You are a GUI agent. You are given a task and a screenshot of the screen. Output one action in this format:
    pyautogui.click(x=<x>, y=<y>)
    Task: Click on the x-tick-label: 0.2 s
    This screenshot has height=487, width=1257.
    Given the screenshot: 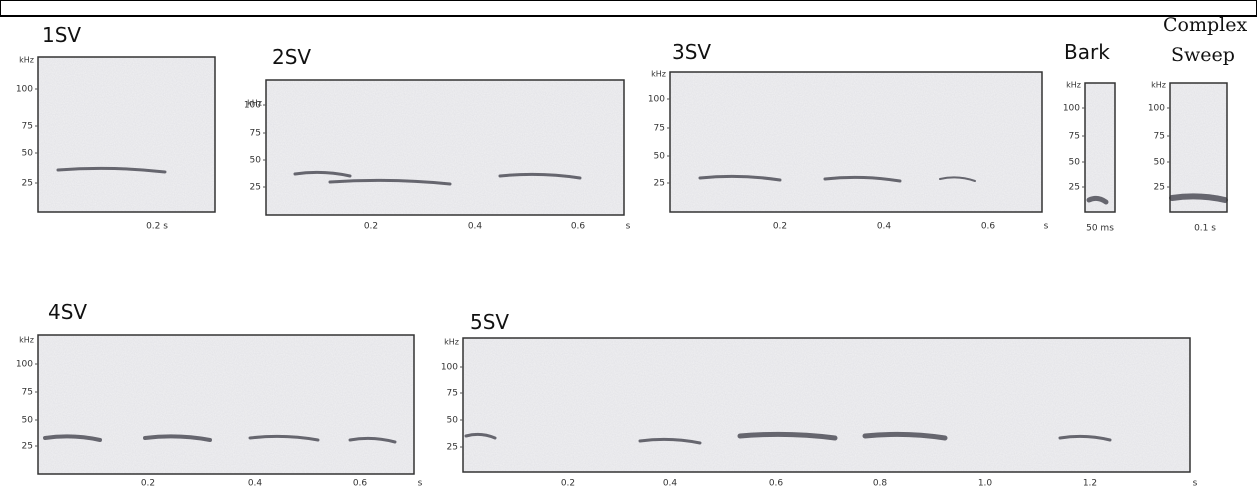 What is the action you would take?
    pyautogui.click(x=157, y=227)
    